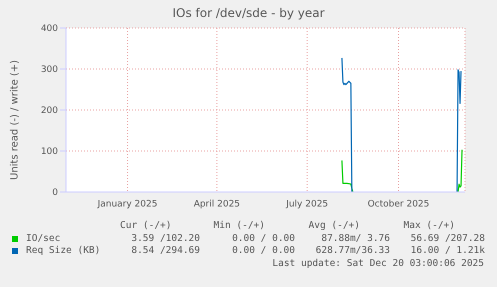 The height and width of the screenshot is (287, 497). What do you see at coordinates (165, 251) in the screenshot?
I see `text: 8.54 /294.69` at bounding box center [165, 251].